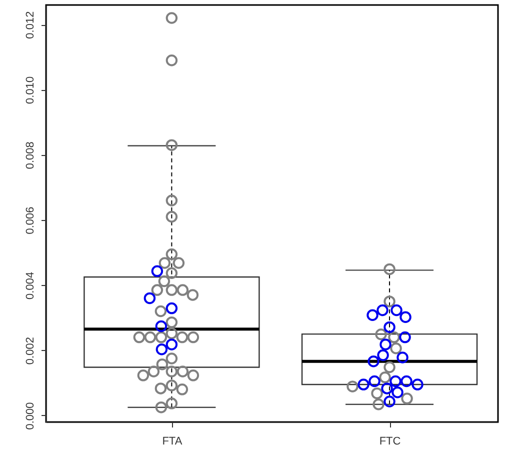  Describe the element at coordinates (30, 286) in the screenshot. I see `y-tick-label: 0.004` at that location.